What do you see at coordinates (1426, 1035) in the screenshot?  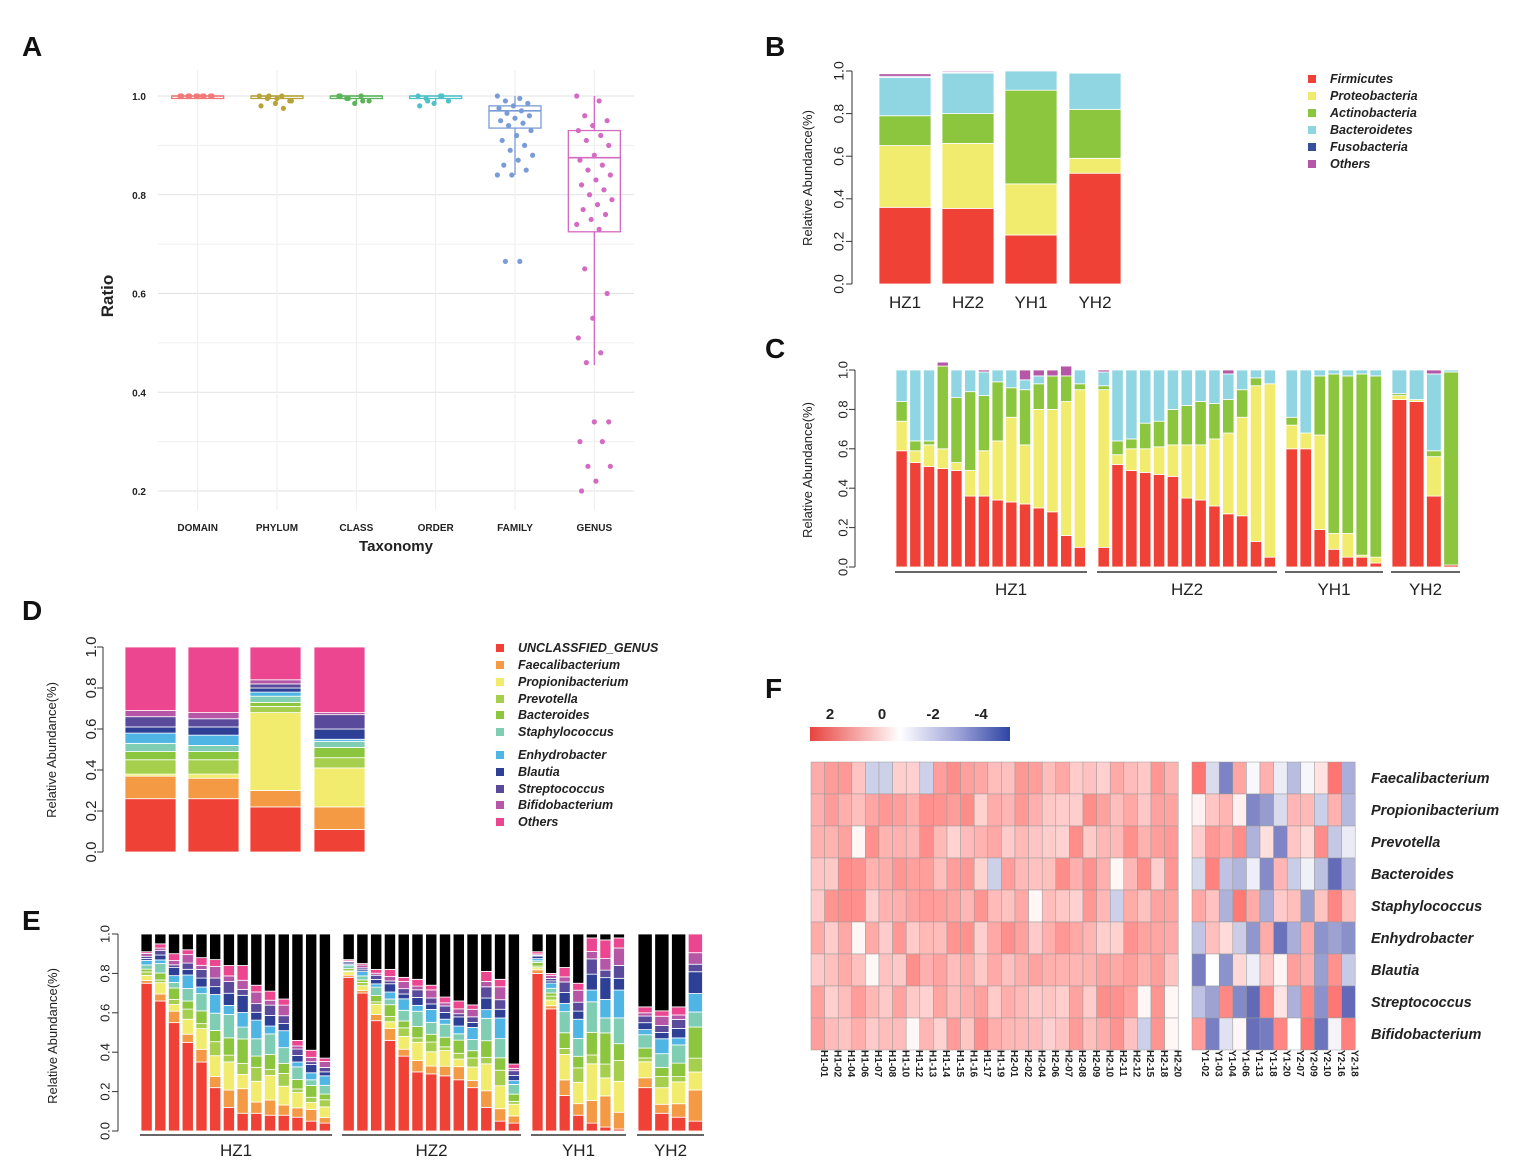 I see `heatmap-row-label: Bifidobacterium` at bounding box center [1426, 1035].